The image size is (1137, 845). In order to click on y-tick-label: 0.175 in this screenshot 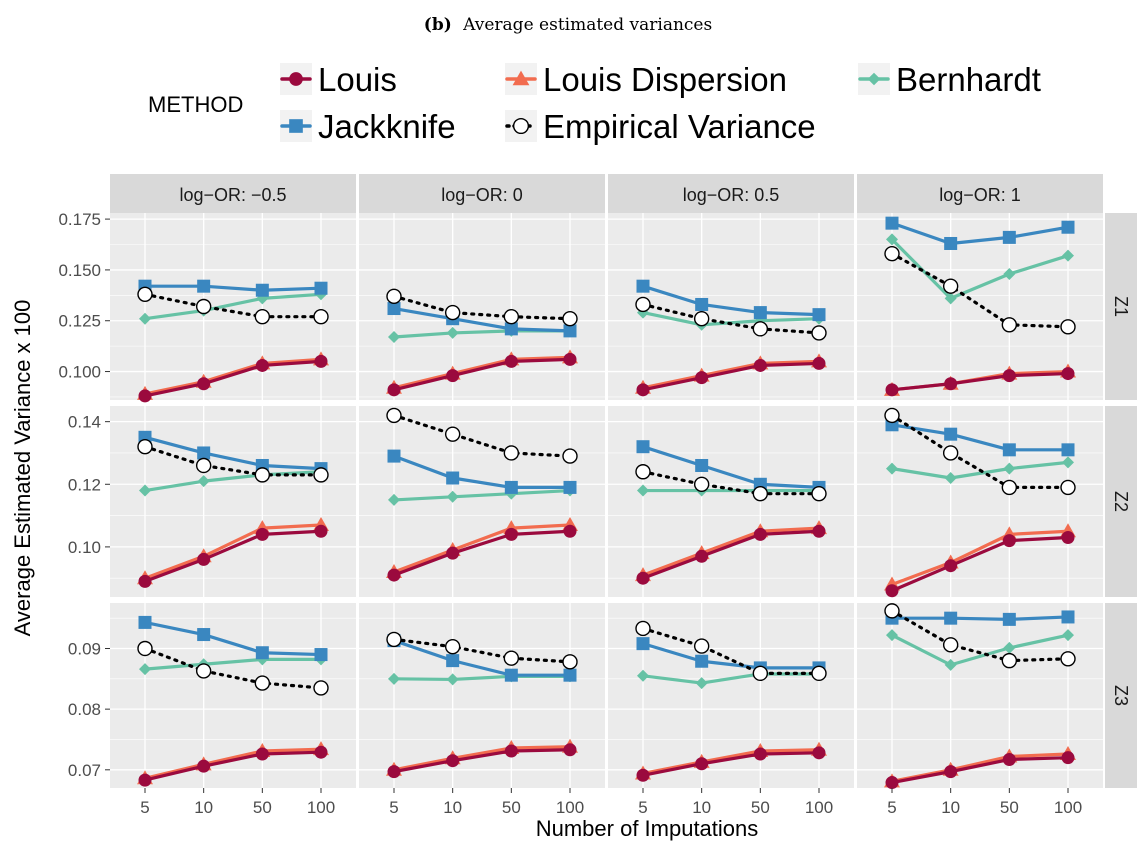, I will do `click(79, 219)`.